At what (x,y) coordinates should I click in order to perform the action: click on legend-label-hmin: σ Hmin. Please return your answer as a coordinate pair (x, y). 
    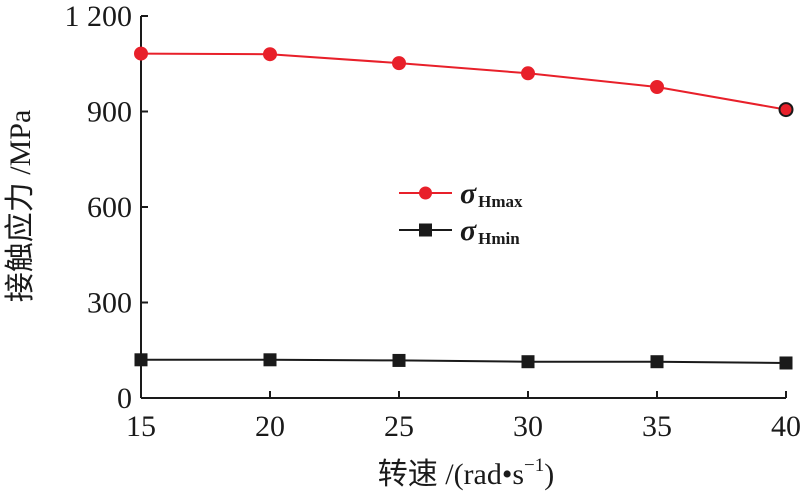
    Looking at the image, I should click on (490, 231).